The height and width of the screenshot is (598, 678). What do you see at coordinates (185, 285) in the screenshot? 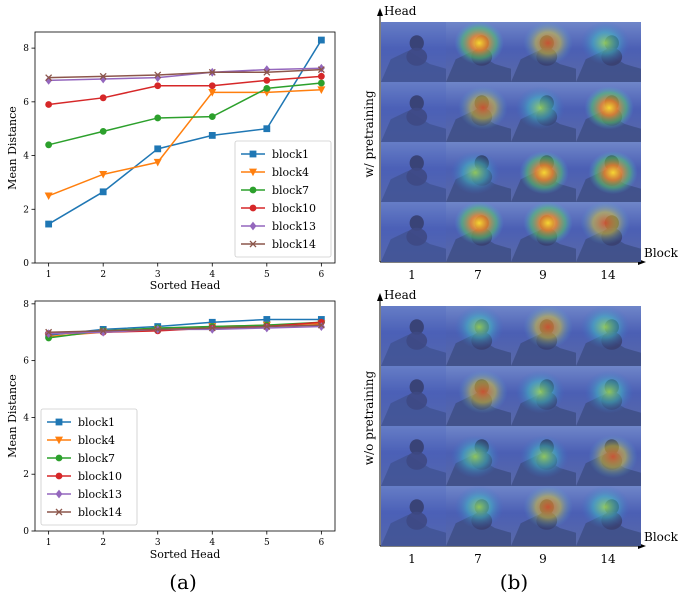
I see `top-x-axis-label: Sorted Head` at bounding box center [185, 285].